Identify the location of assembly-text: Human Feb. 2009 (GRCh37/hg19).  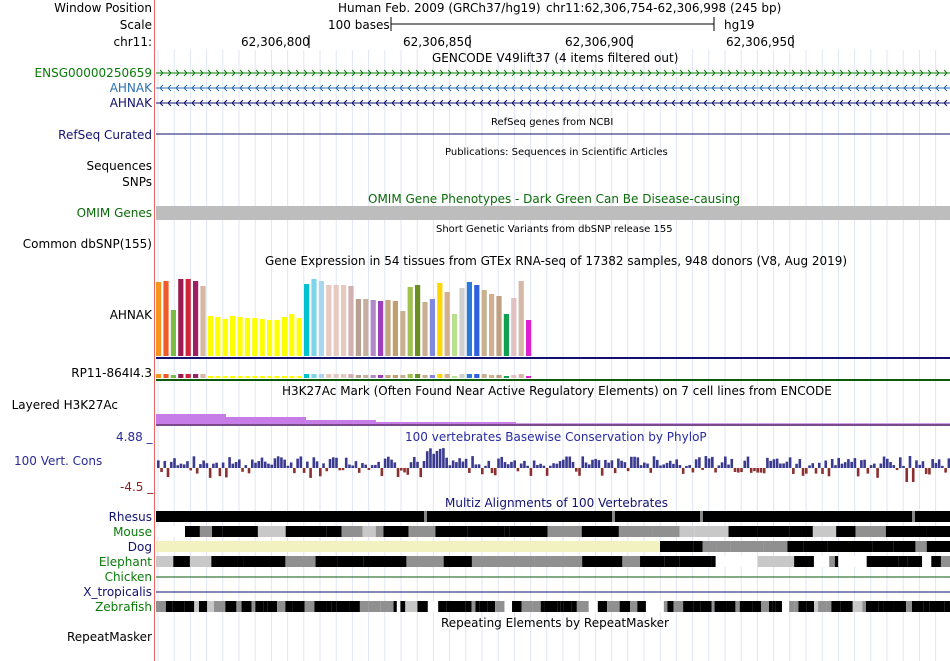
(439, 8).